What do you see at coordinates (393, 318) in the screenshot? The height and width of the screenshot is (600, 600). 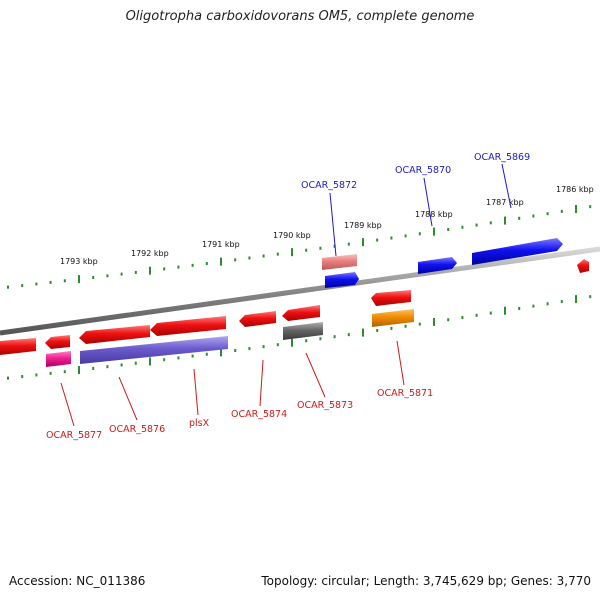 I see `gene-orange` at bounding box center [393, 318].